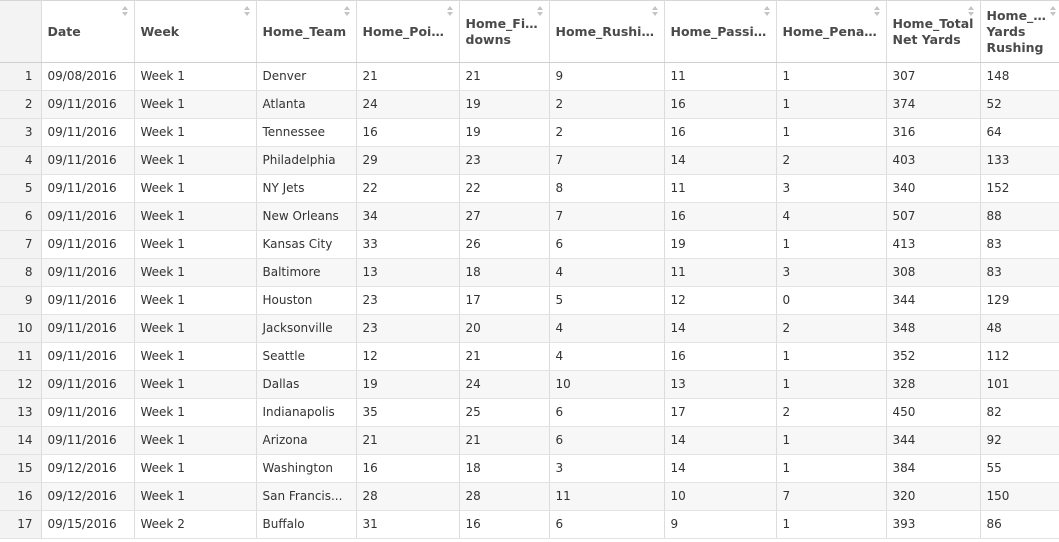  Describe the element at coordinates (306, 216) in the screenshot. I see `home-team-cell: New Orleans` at that location.